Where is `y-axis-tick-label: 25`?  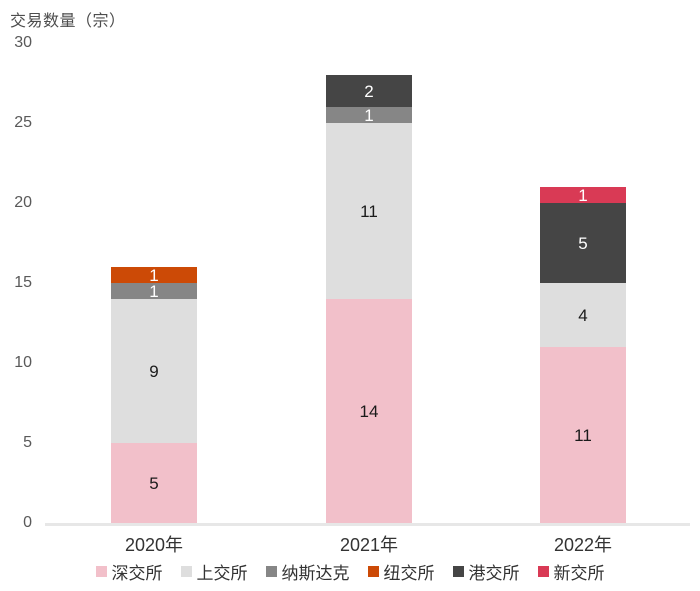 y-axis-tick-label: 25 is located at coordinates (23, 122).